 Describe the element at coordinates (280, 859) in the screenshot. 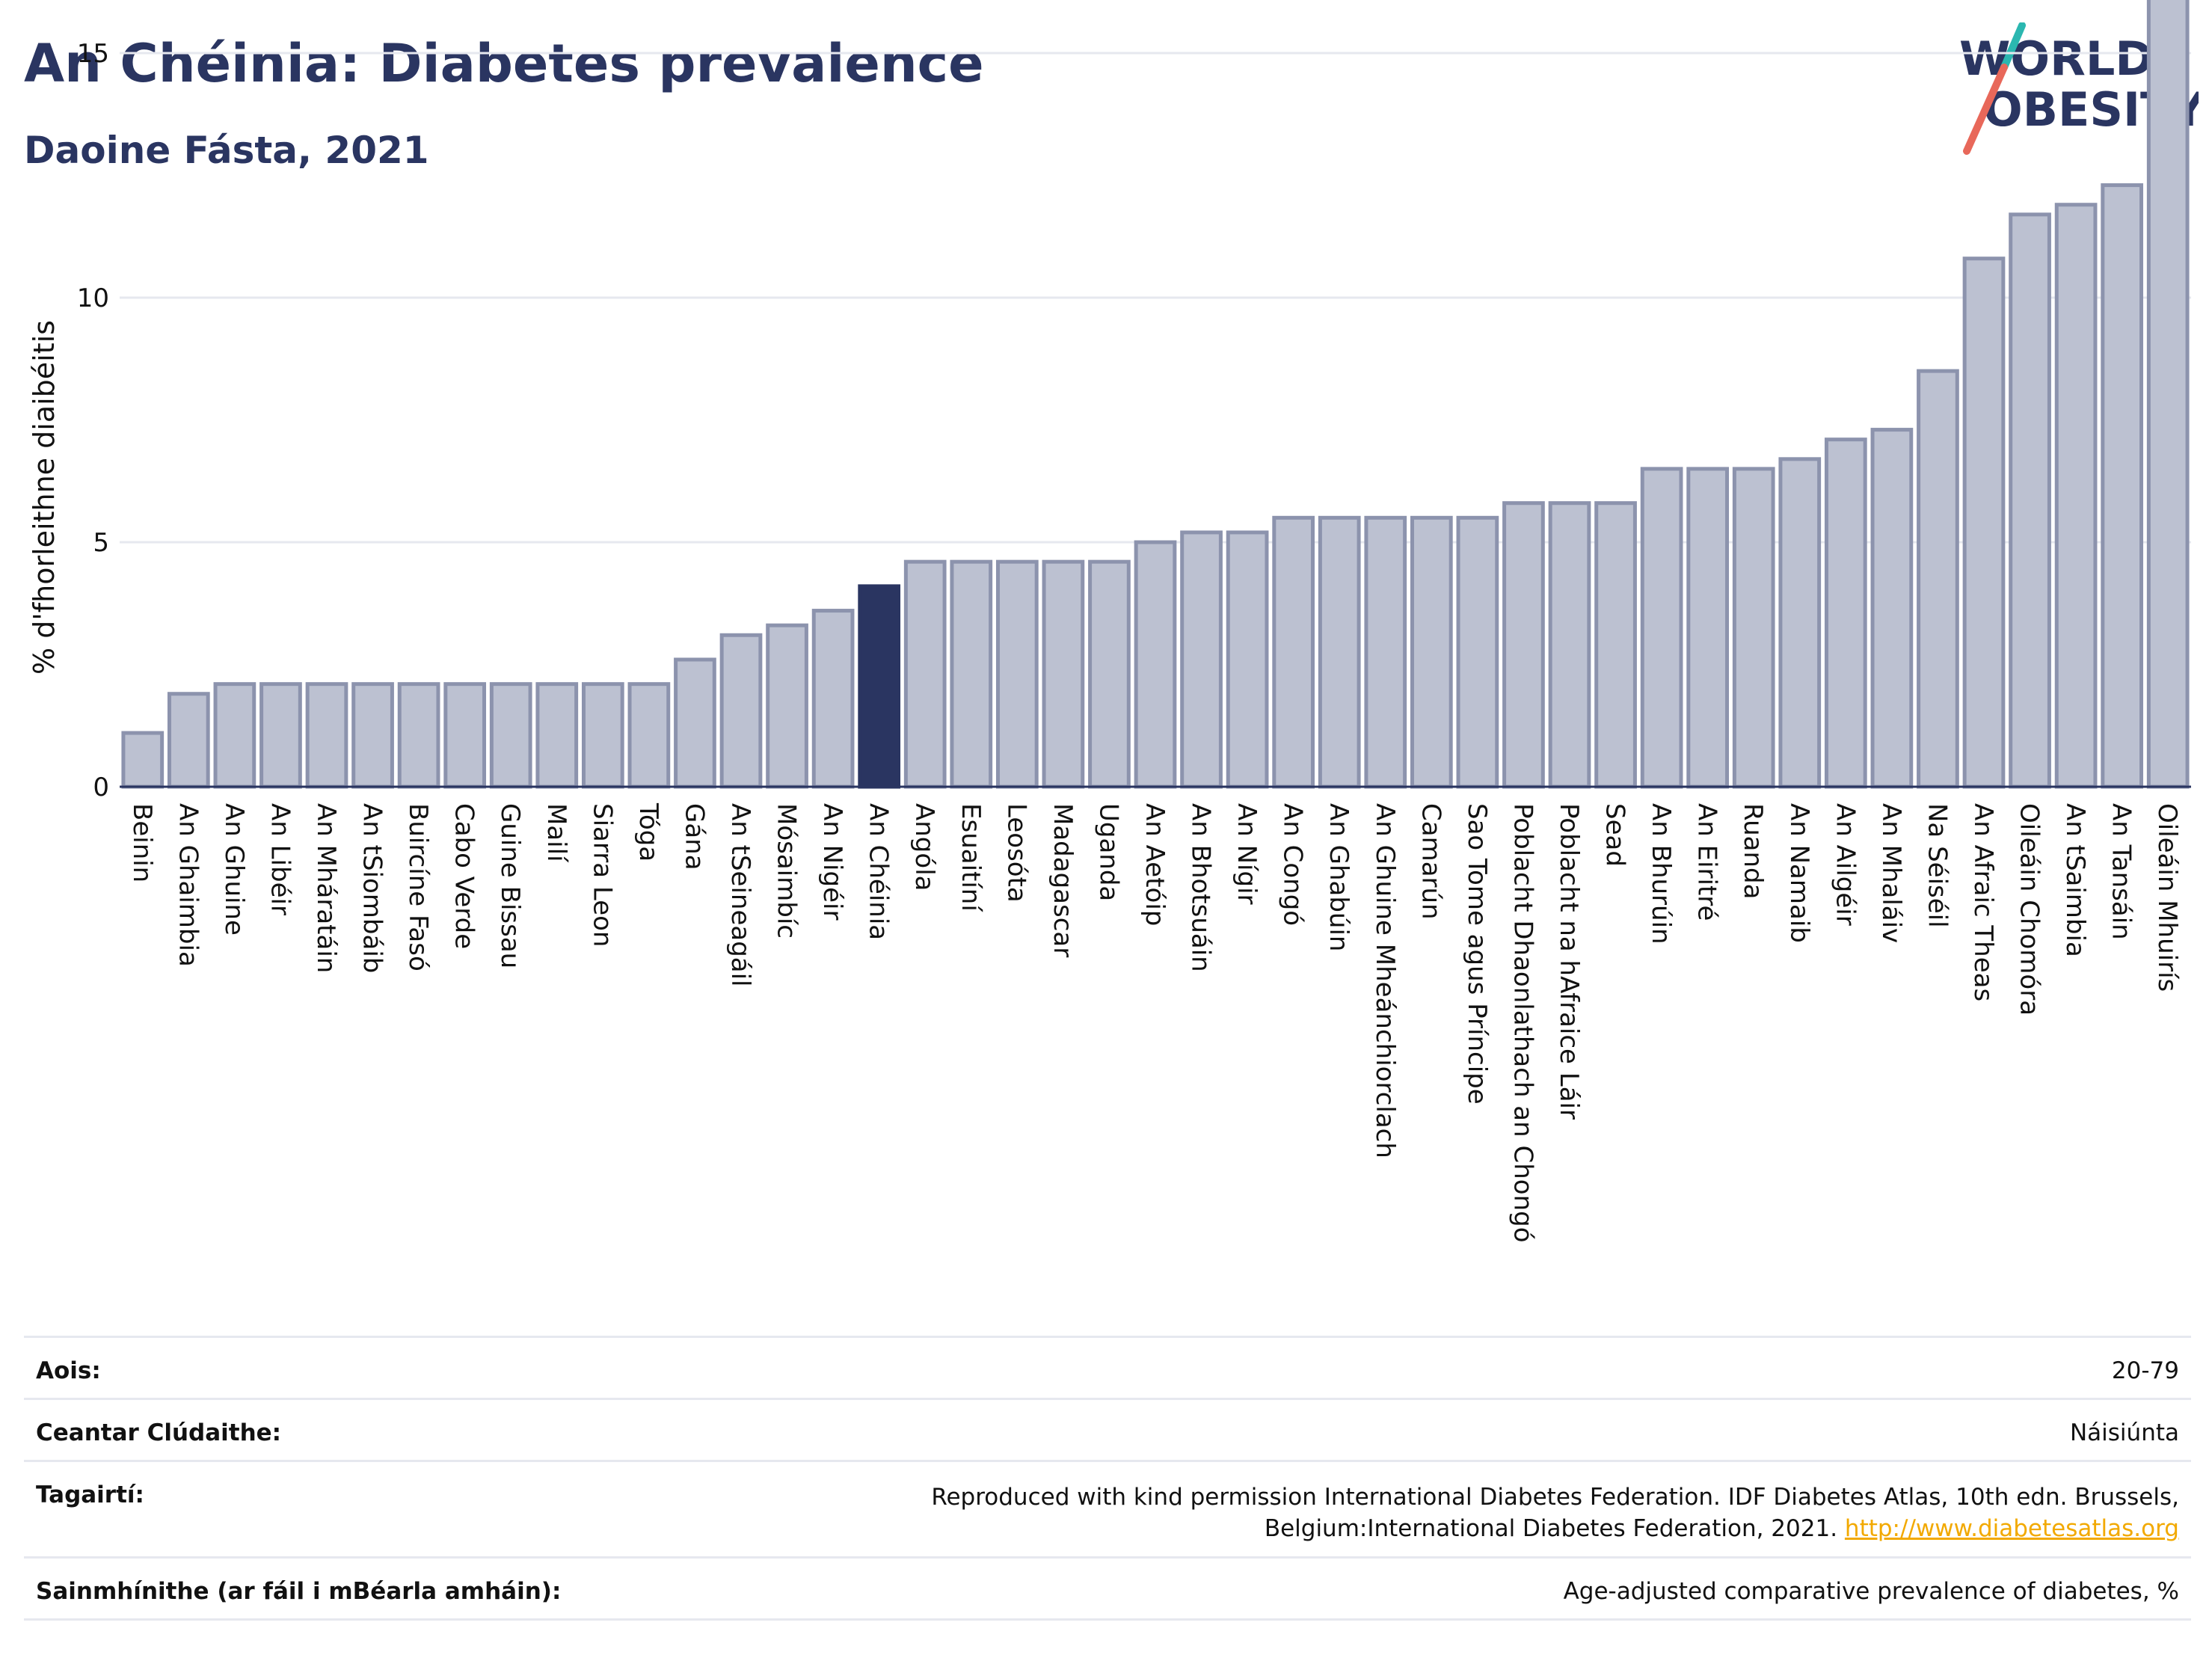

I see `x-tick-label: An Libéir` at that location.